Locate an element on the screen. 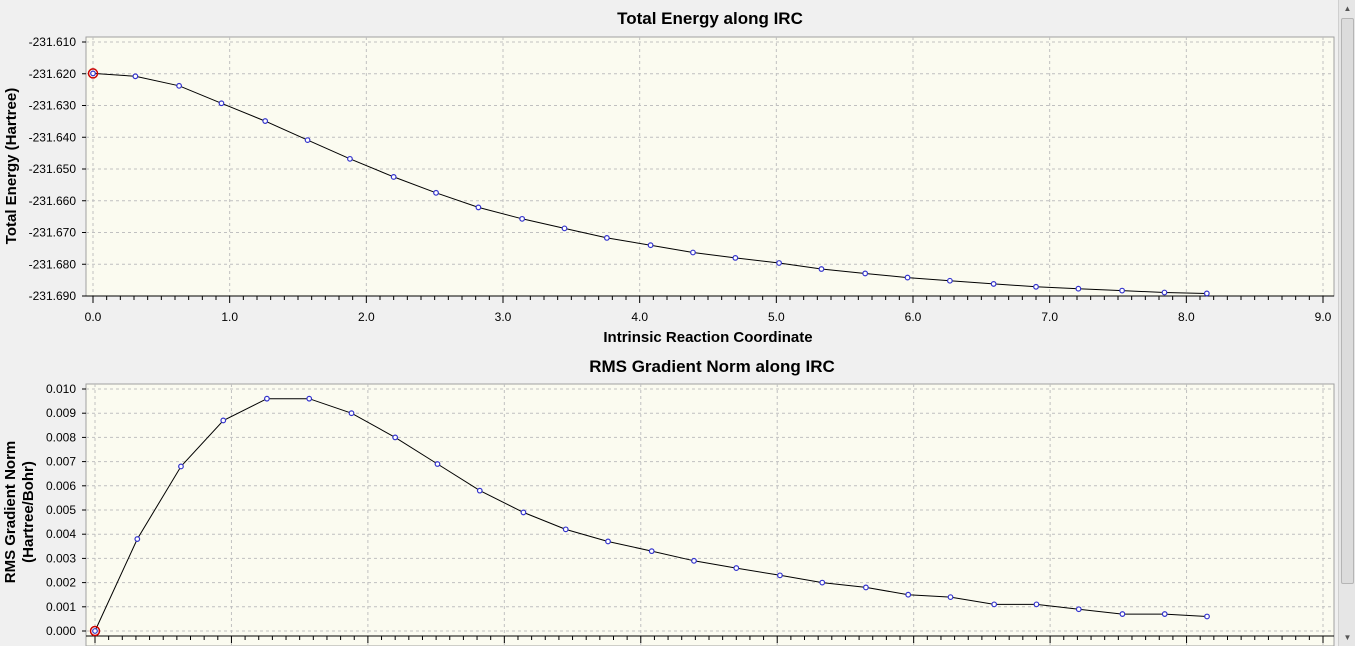  energy-x-tick-label: 5.0 is located at coordinates (776, 317).